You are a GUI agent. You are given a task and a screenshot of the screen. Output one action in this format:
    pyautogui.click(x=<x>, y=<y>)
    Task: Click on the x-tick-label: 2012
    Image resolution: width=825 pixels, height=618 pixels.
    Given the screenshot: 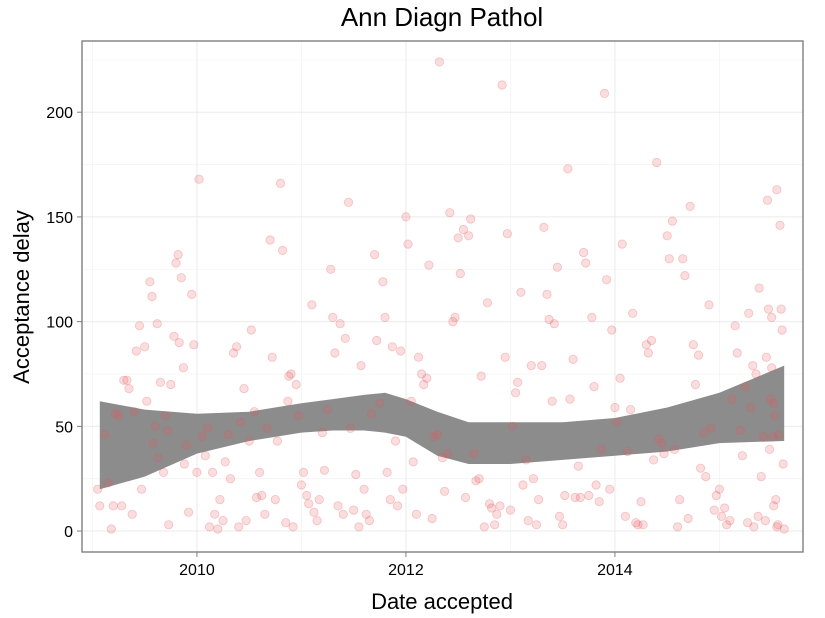 What is the action you would take?
    pyautogui.click(x=406, y=570)
    